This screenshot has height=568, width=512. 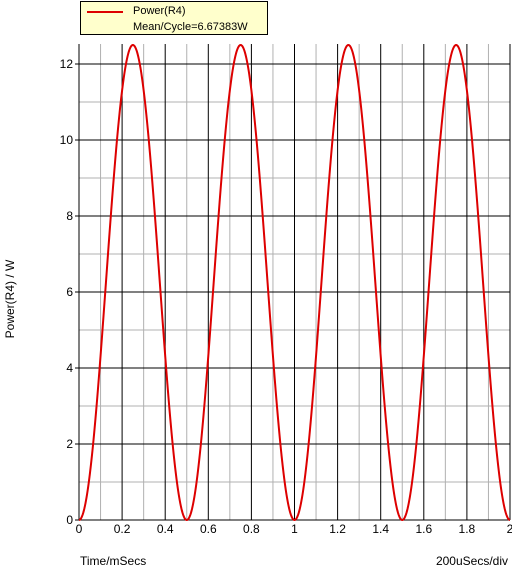 What do you see at coordinates (10, 299) in the screenshot?
I see `y-axis-title: Power(R4) / W` at bounding box center [10, 299].